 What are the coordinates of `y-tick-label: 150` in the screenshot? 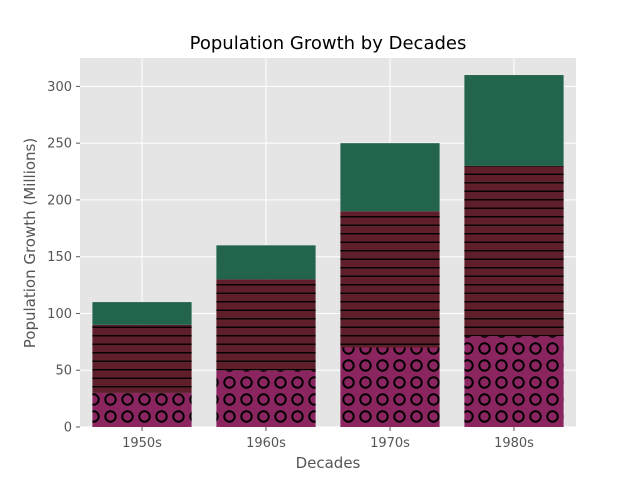 It's located at (59, 257).